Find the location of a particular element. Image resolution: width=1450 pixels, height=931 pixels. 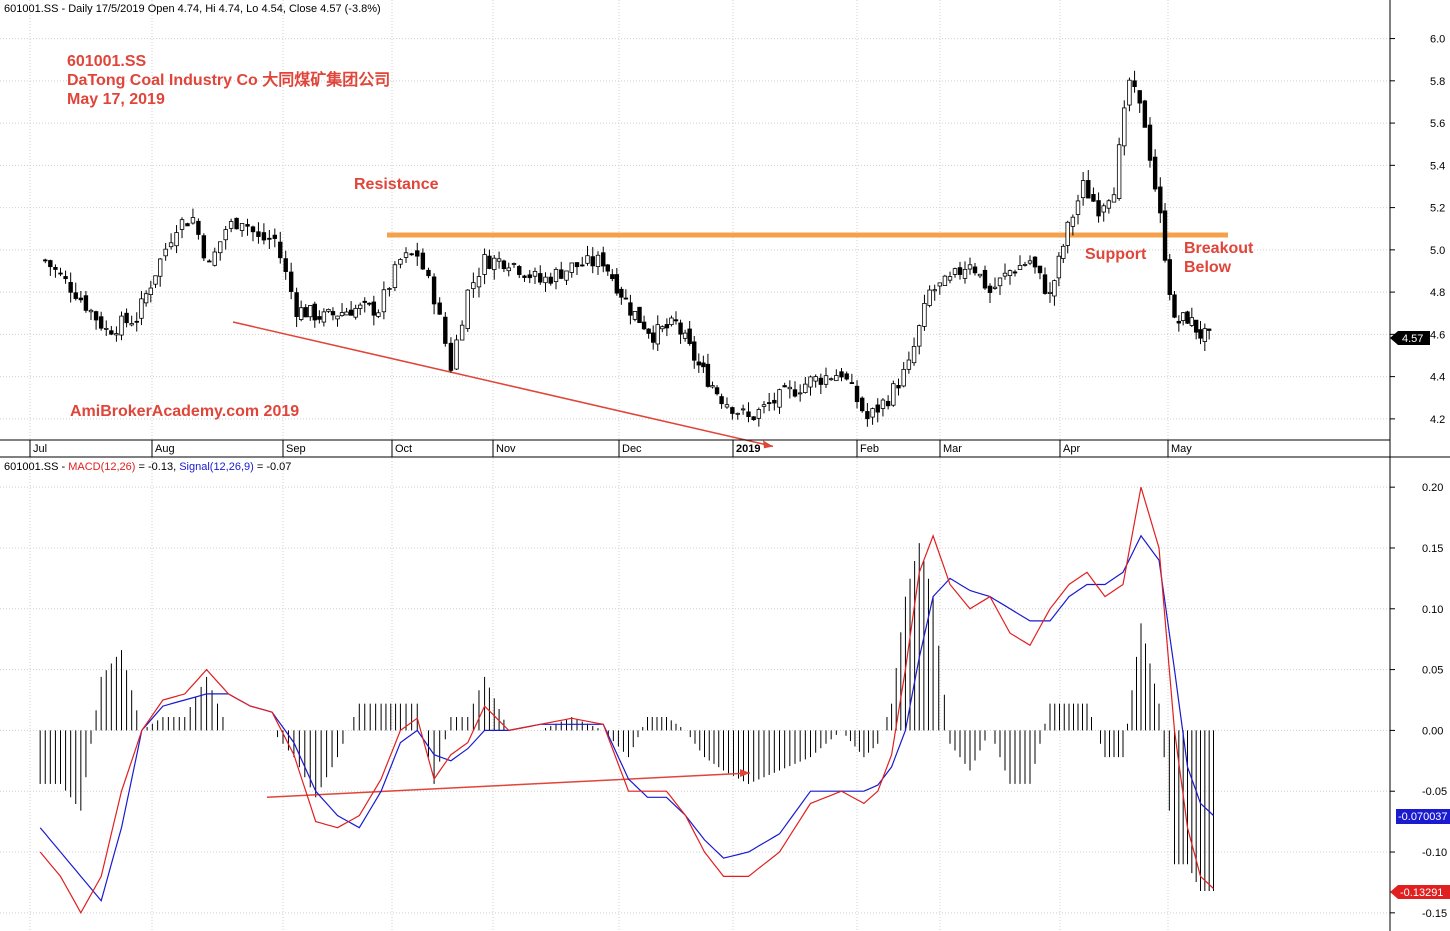

x-tick-label: Jul is located at coordinates (40, 449).